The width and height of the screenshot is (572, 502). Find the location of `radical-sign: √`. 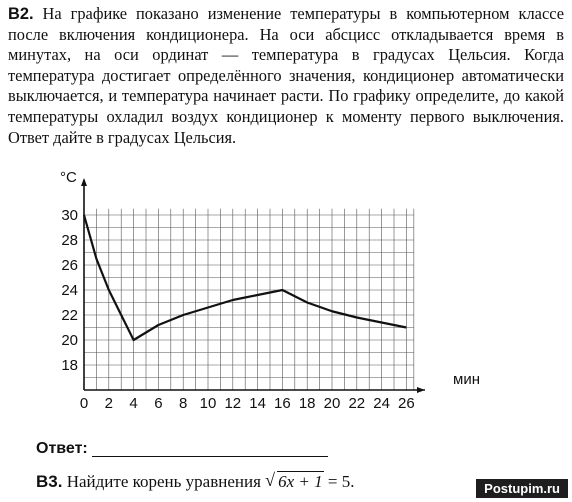

radical-sign: √ is located at coordinates (270, 480).